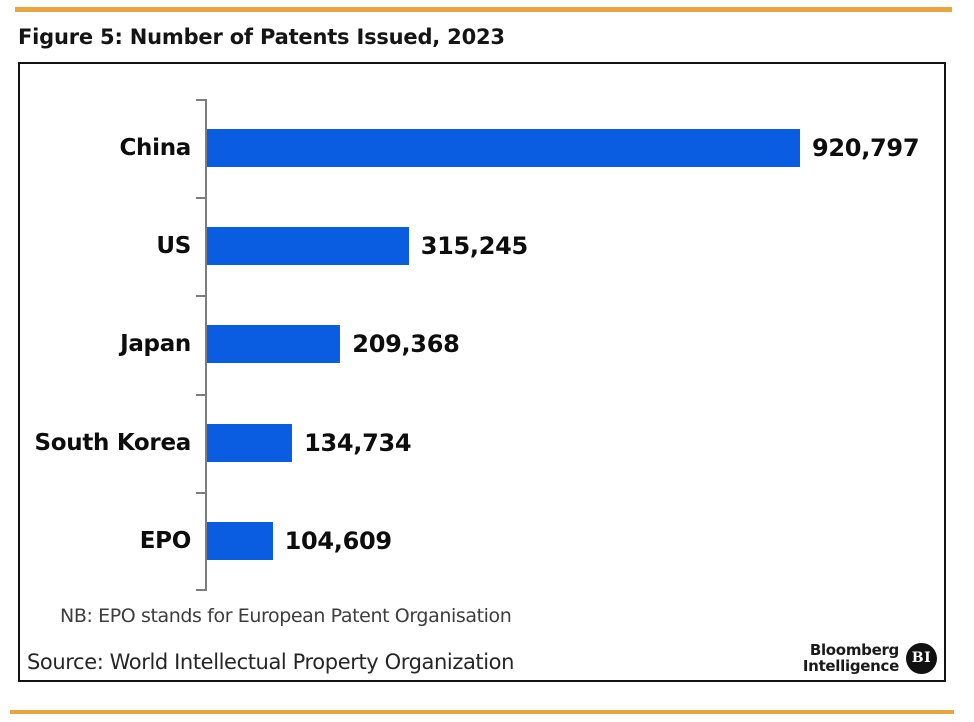 This screenshot has height=722, width=974. I want to click on bar-epo, so click(239, 540).